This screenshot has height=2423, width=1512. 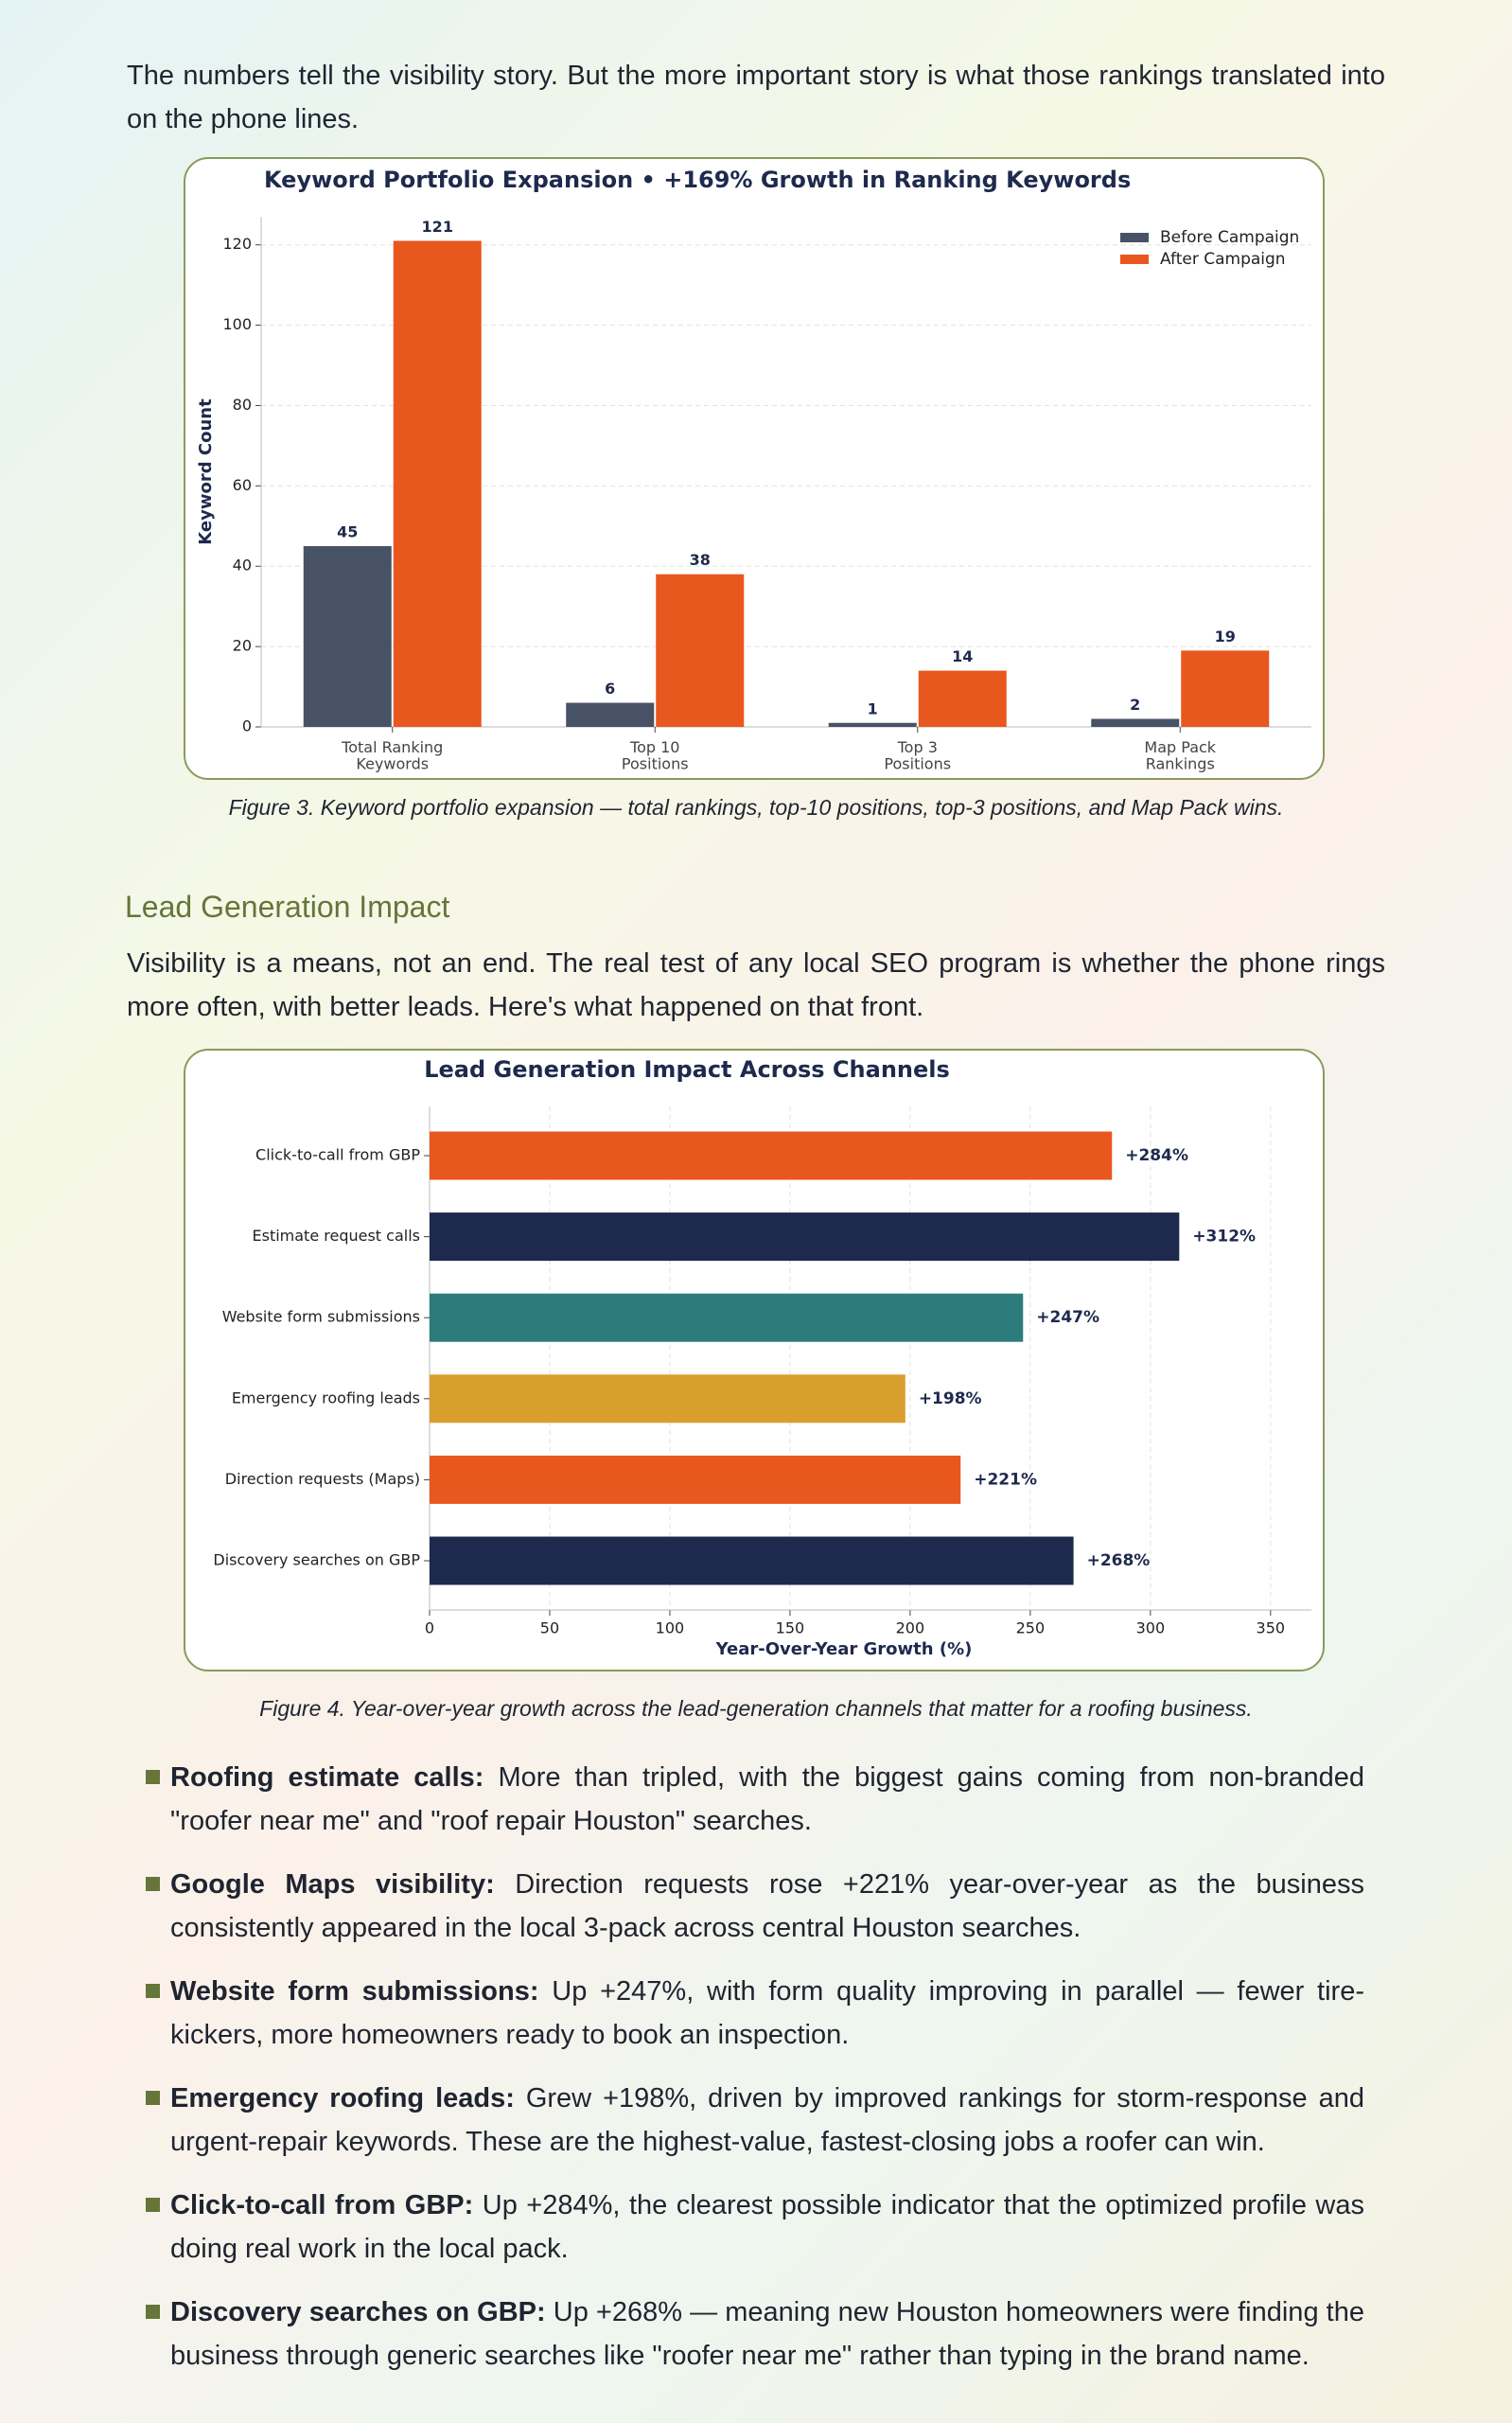 I want to click on value-label: 19, so click(x=1226, y=637).